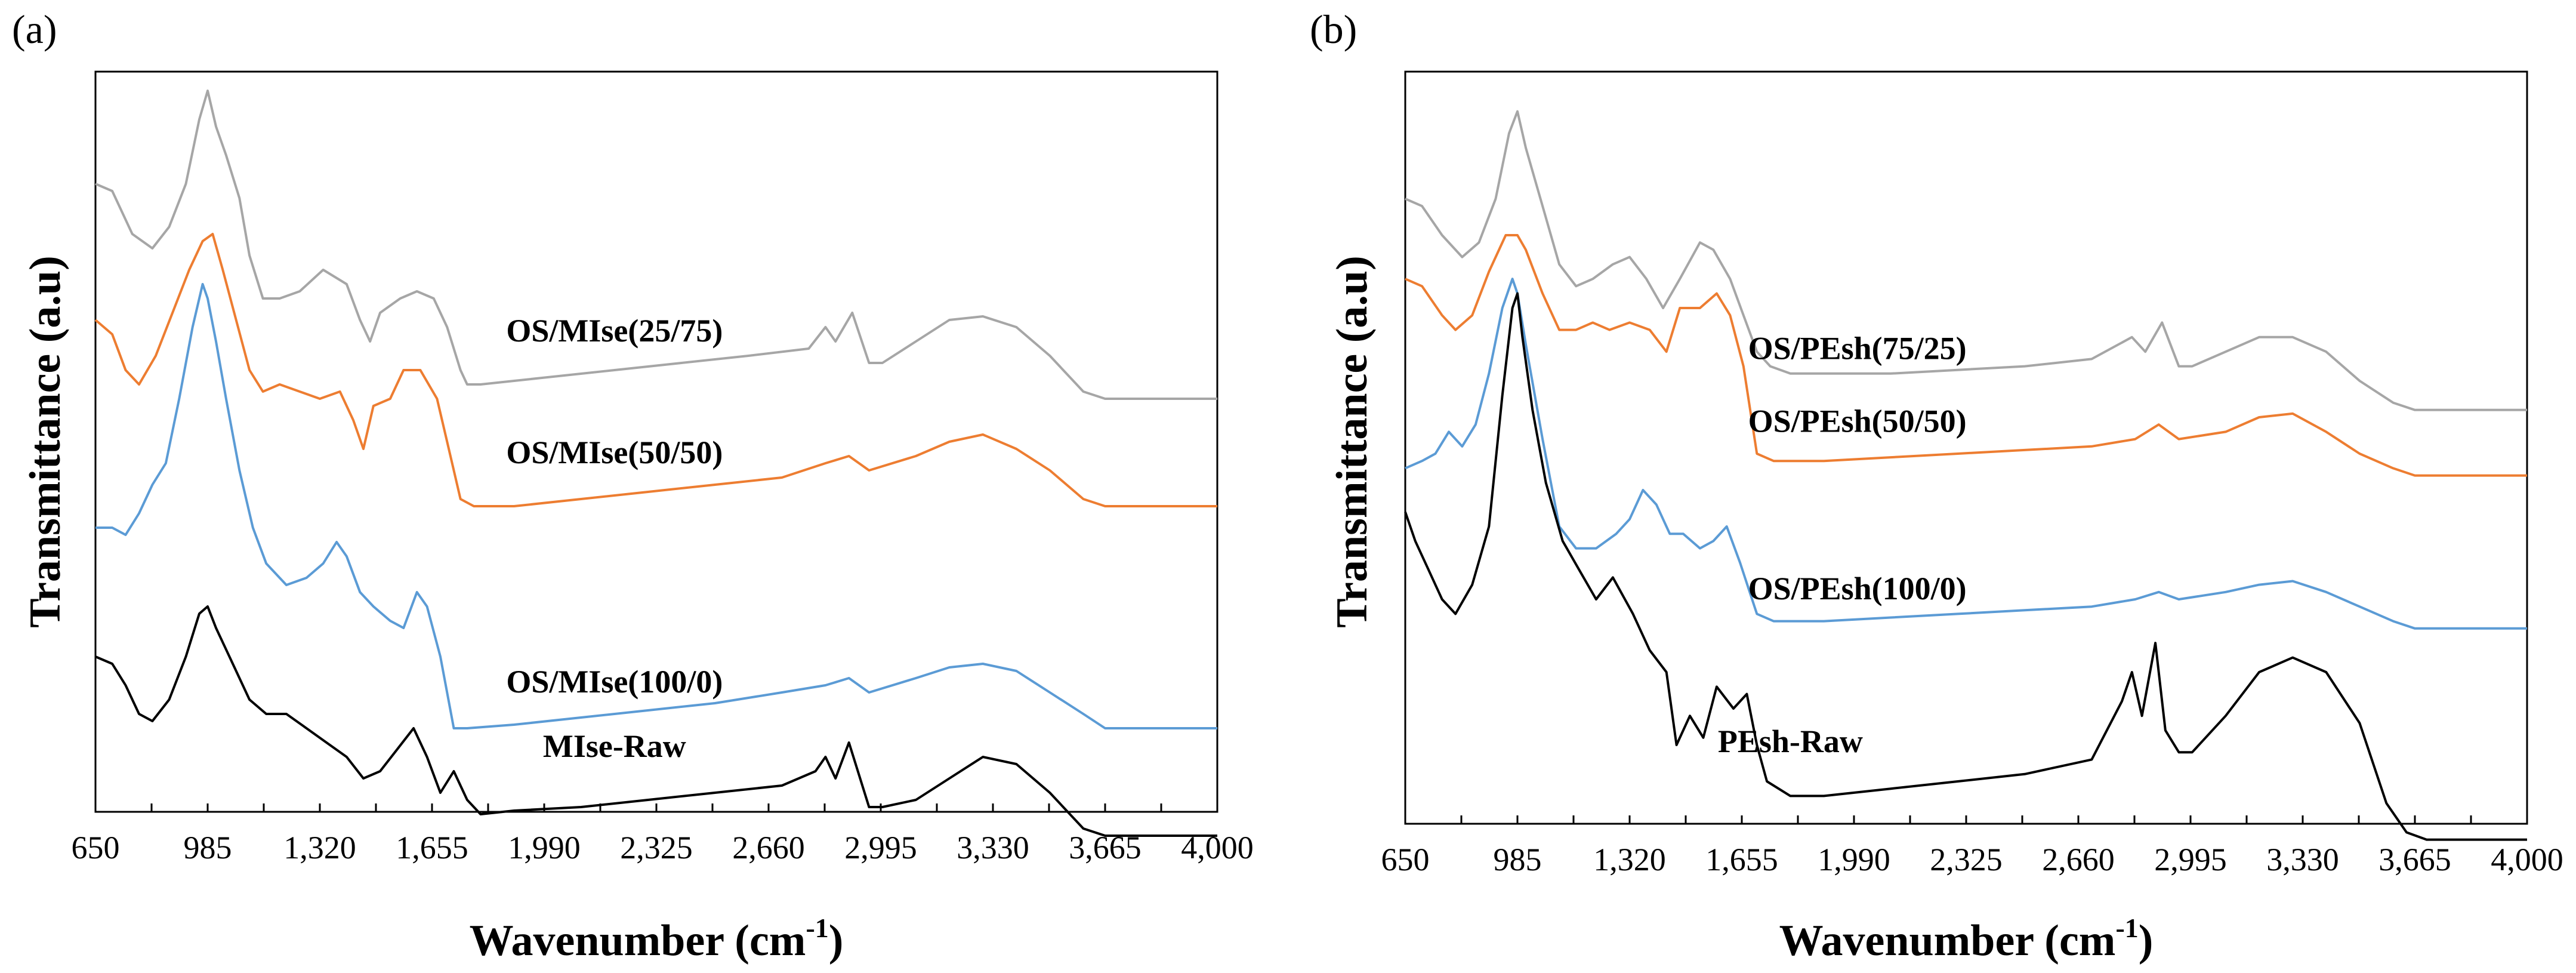  I want to click on panel-b-y-axis-title: Transmittance (a.u), so click(1353, 441).